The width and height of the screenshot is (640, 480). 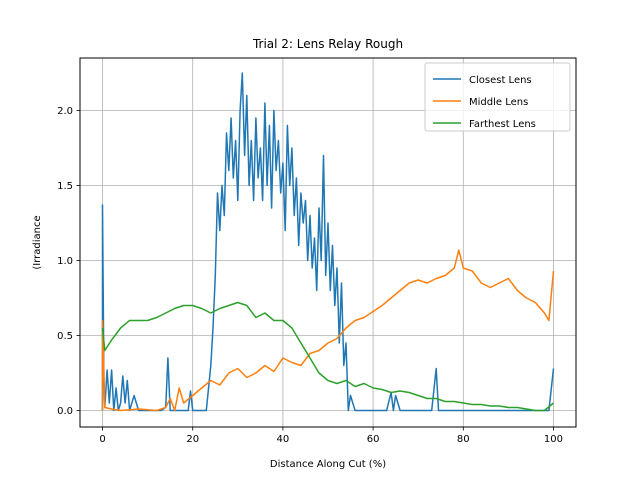 I want to click on y-tick-label: 0.5, so click(x=65, y=336).